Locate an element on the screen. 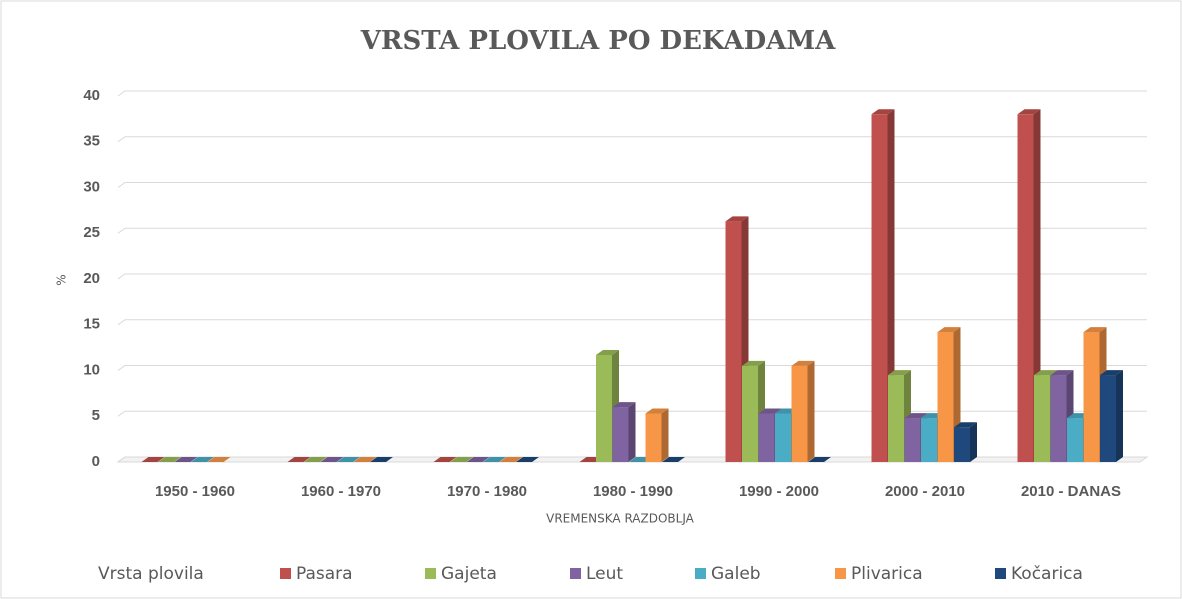 This screenshot has width=1182, height=599. x-axis-title: VREMENSKA RAZDOBLJA is located at coordinates (620, 519).